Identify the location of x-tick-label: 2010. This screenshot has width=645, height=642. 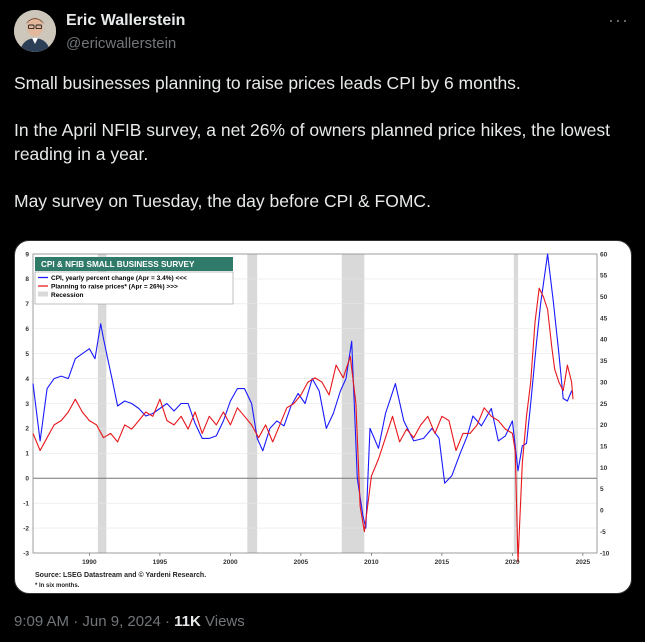
(371, 562).